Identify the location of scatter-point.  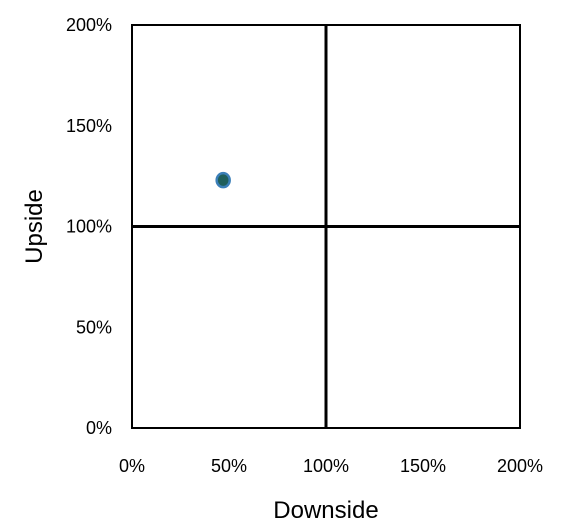
(223, 180).